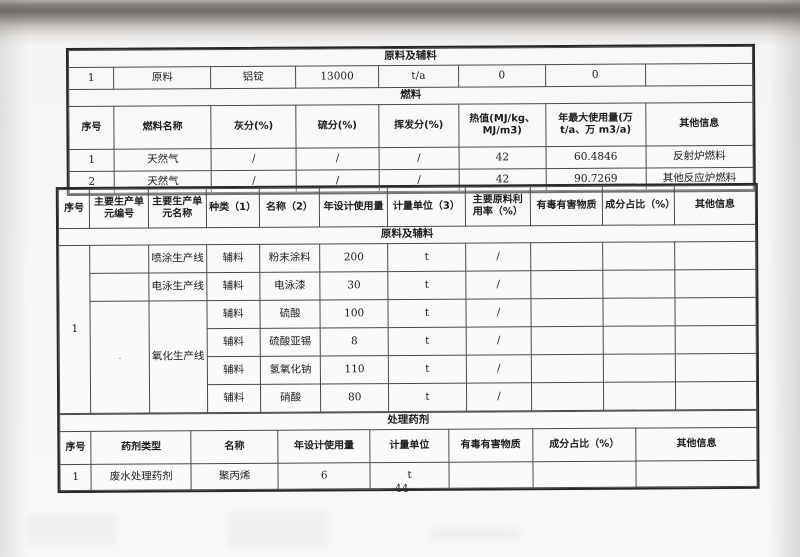 This screenshot has height=557, width=800. Describe the element at coordinates (502, 158) in the screenshot. I see `cell-heat-value: 42` at that location.